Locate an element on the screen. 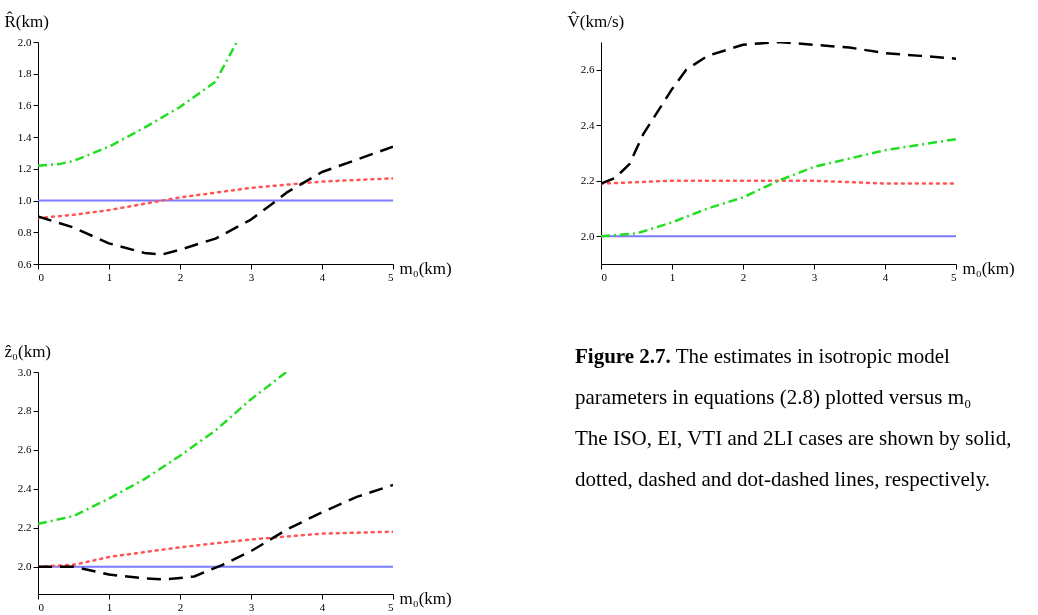 This screenshot has width=1038, height=615. y-tick-label: 1.0 is located at coordinates (24, 200).